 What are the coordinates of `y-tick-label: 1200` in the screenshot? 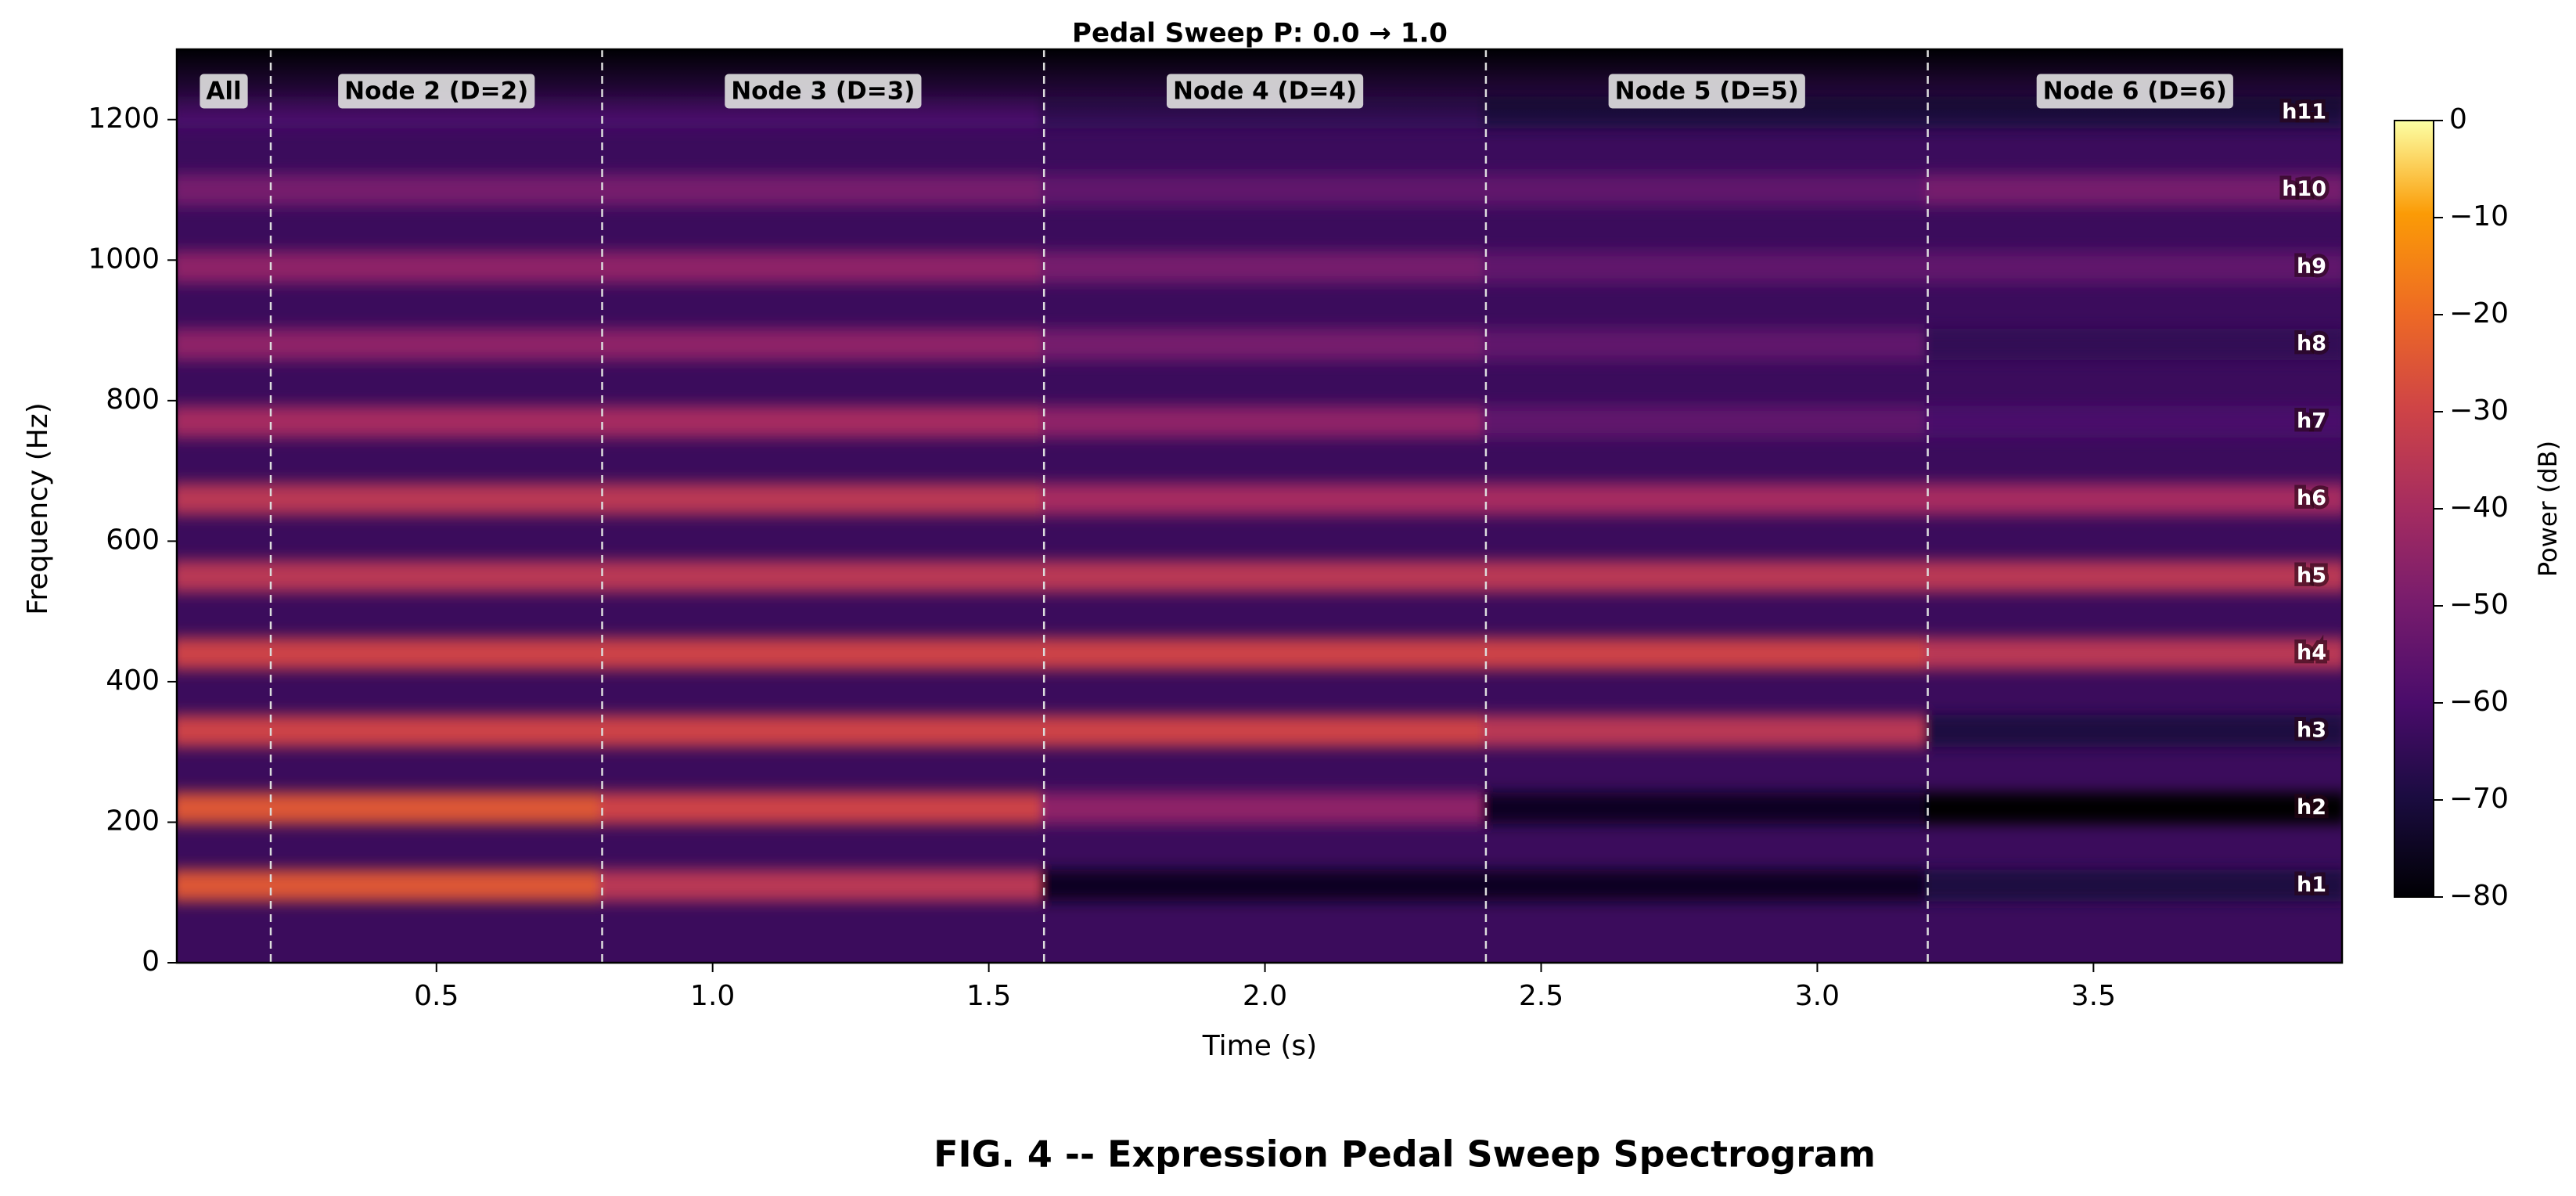 It's located at (124, 119).